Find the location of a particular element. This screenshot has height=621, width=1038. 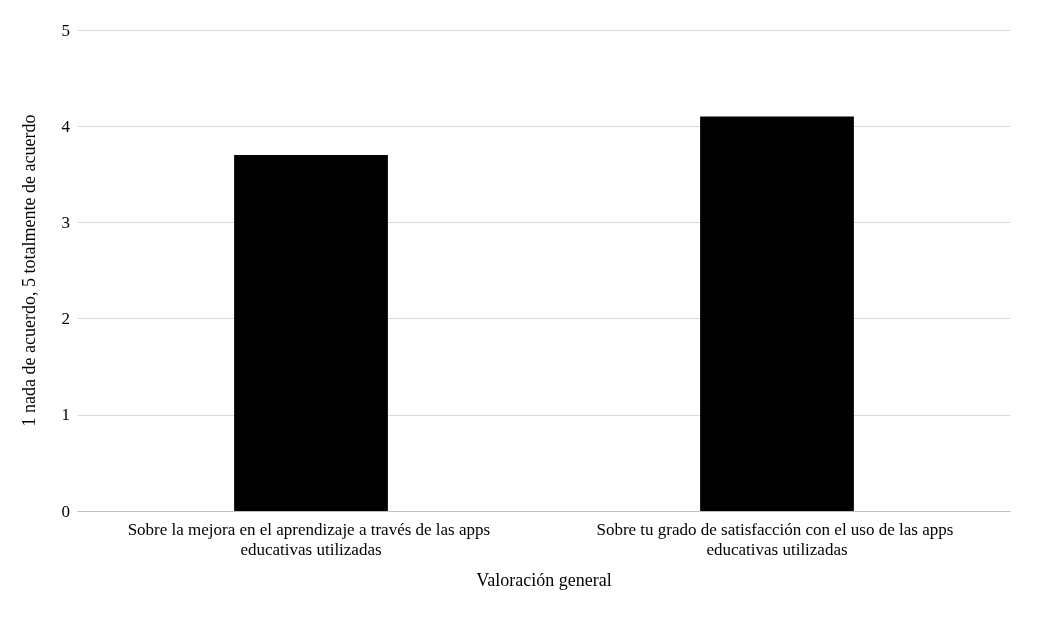

y-tick-label: 2 is located at coordinates (65, 319).